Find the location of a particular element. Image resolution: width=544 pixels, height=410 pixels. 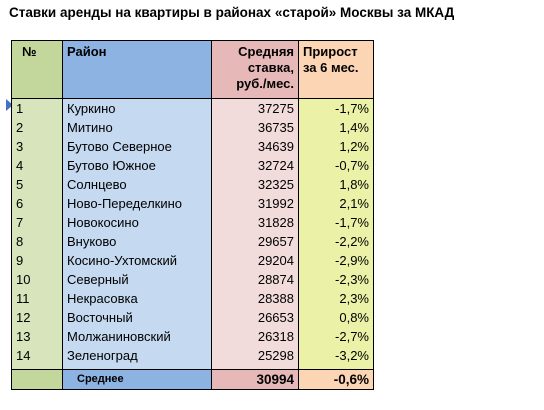

row-num: 3 is located at coordinates (37, 146).